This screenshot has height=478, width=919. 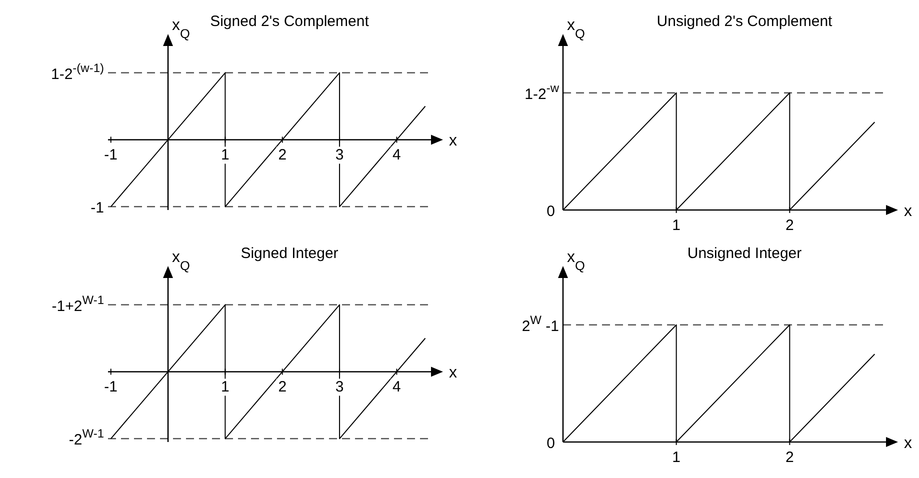 I want to click on ref-line-label: 1-2$^{-(w-1)}$, so click(x=77, y=71).